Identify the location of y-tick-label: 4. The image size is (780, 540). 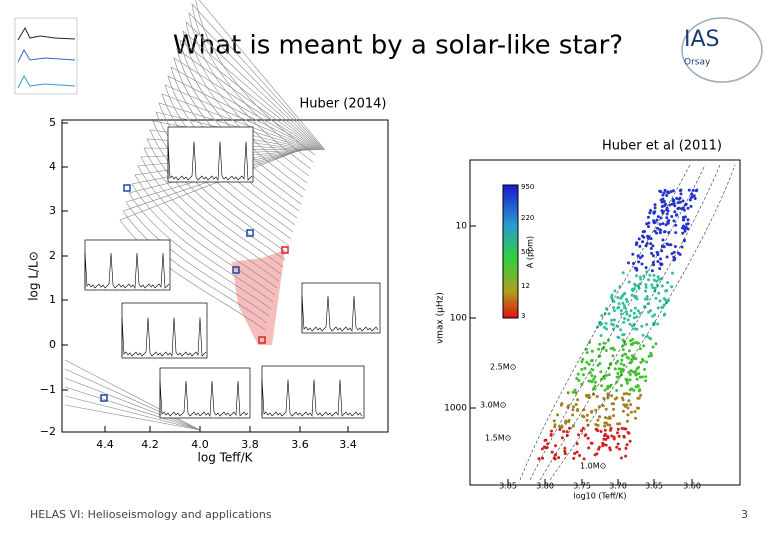
(52, 166).